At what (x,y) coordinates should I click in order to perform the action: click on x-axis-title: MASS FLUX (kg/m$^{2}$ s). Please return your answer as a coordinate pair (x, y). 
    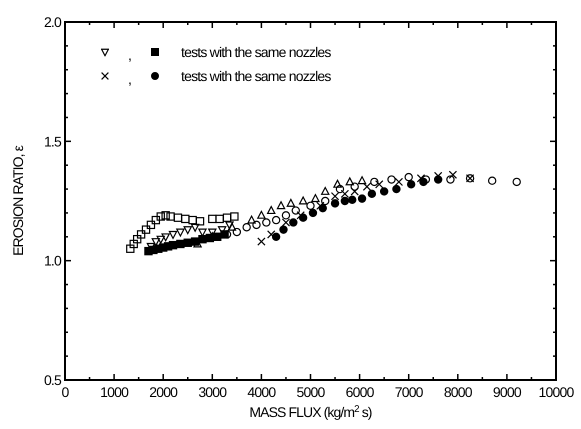
    Looking at the image, I should click on (310, 412).